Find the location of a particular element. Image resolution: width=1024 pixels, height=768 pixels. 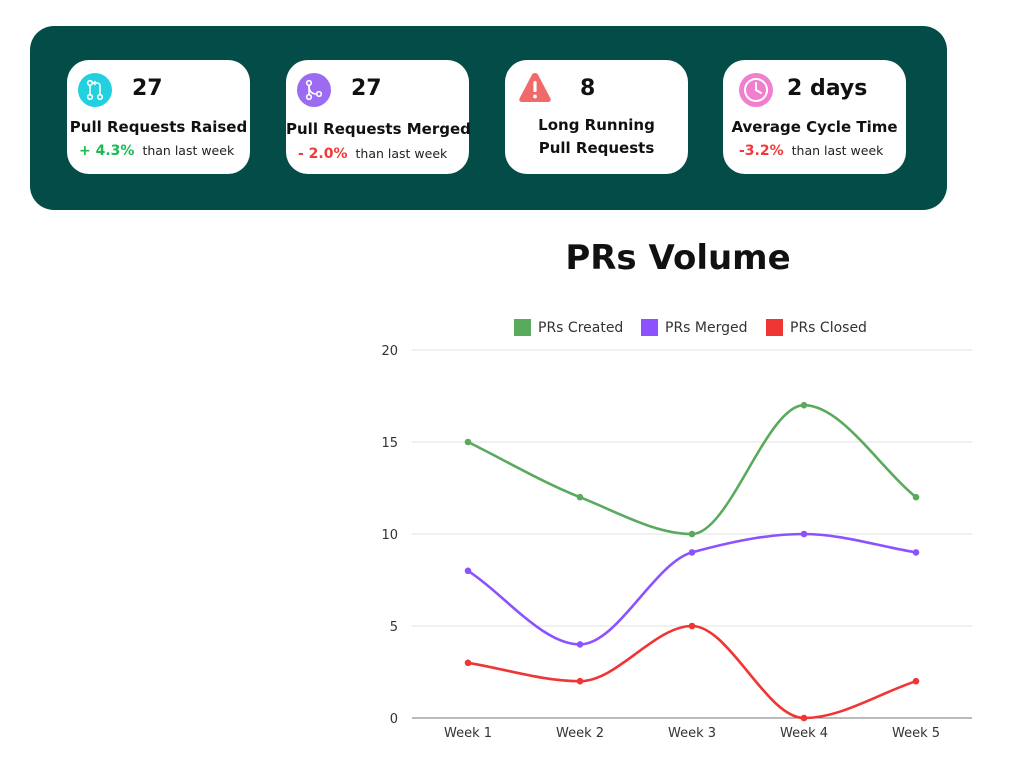

x-tick-label: Week 1 is located at coordinates (468, 733).